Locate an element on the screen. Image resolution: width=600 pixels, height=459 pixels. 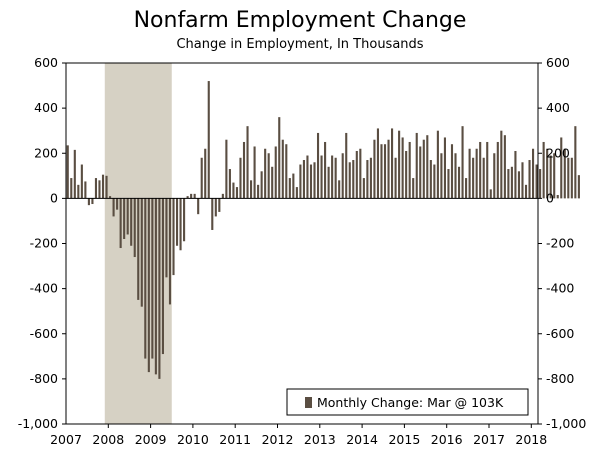
x-tick-label: 2014 is located at coordinates (362, 439).